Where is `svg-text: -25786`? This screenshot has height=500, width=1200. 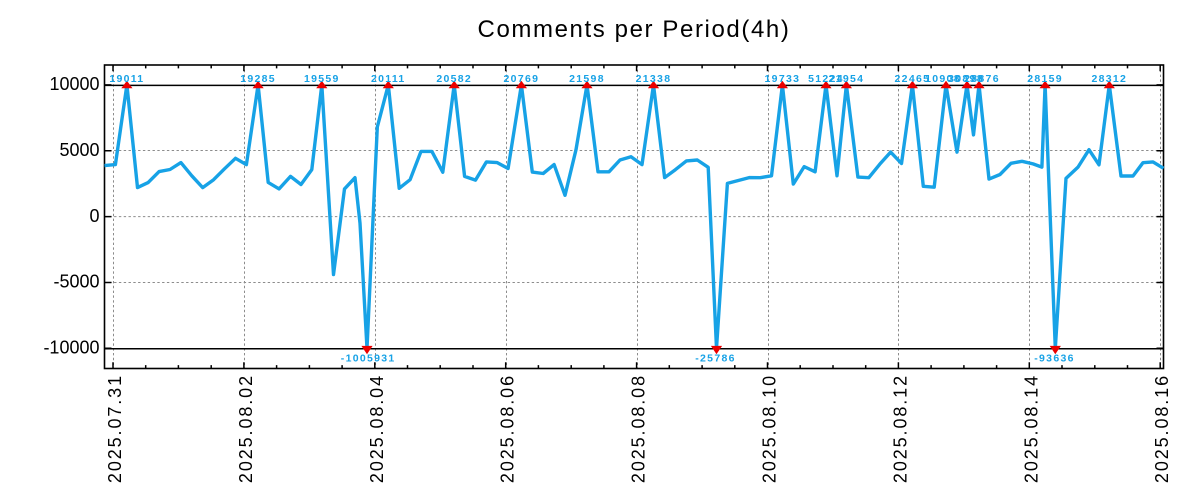
svg-text: -25786 is located at coordinates (715, 359).